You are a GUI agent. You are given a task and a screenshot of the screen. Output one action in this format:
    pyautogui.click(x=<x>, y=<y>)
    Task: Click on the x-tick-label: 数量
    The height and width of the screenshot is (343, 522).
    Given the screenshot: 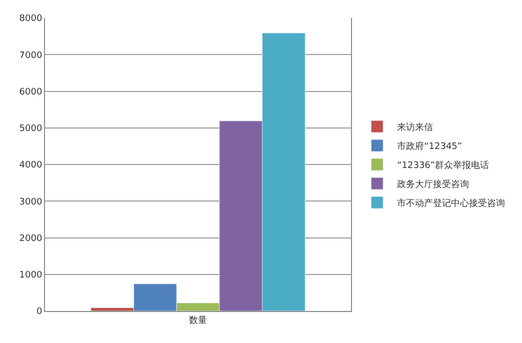 What is the action you would take?
    pyautogui.click(x=198, y=320)
    